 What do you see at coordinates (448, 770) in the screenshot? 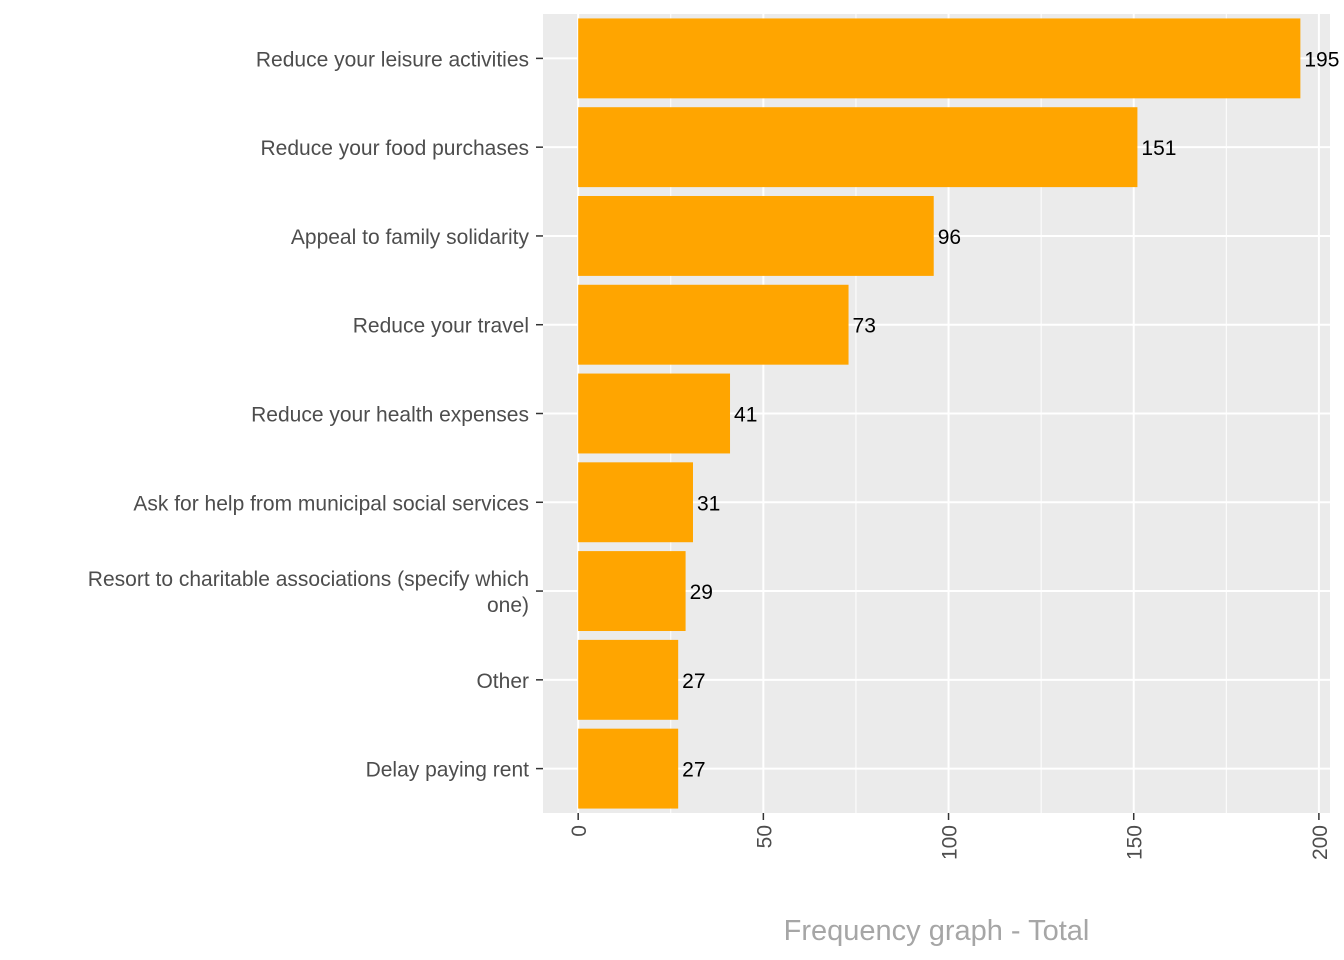
I see `category-label: Delay paying rent` at bounding box center [448, 770].